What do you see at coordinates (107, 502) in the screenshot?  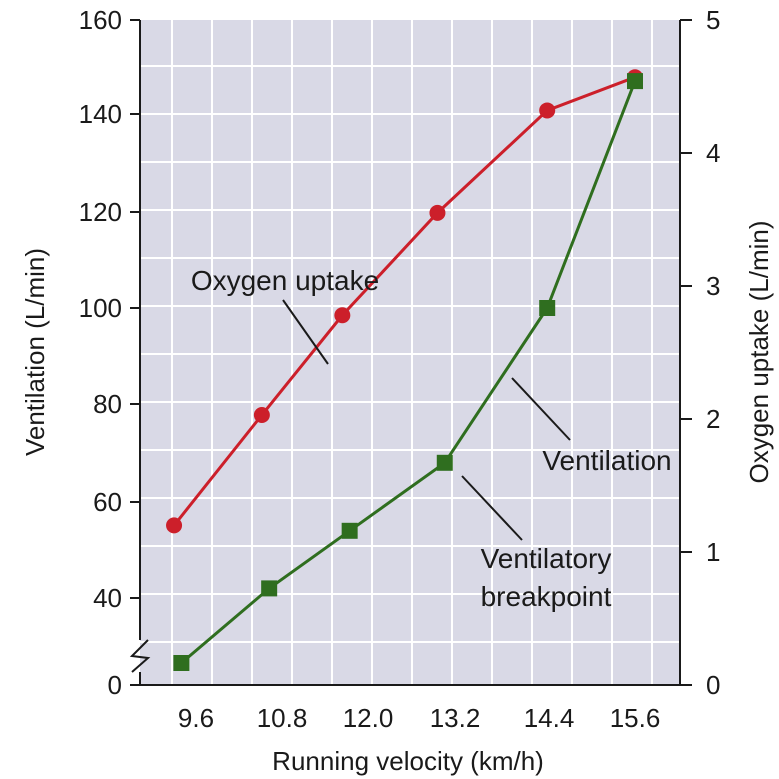 I see `left-axis-tick-label: 60` at bounding box center [107, 502].